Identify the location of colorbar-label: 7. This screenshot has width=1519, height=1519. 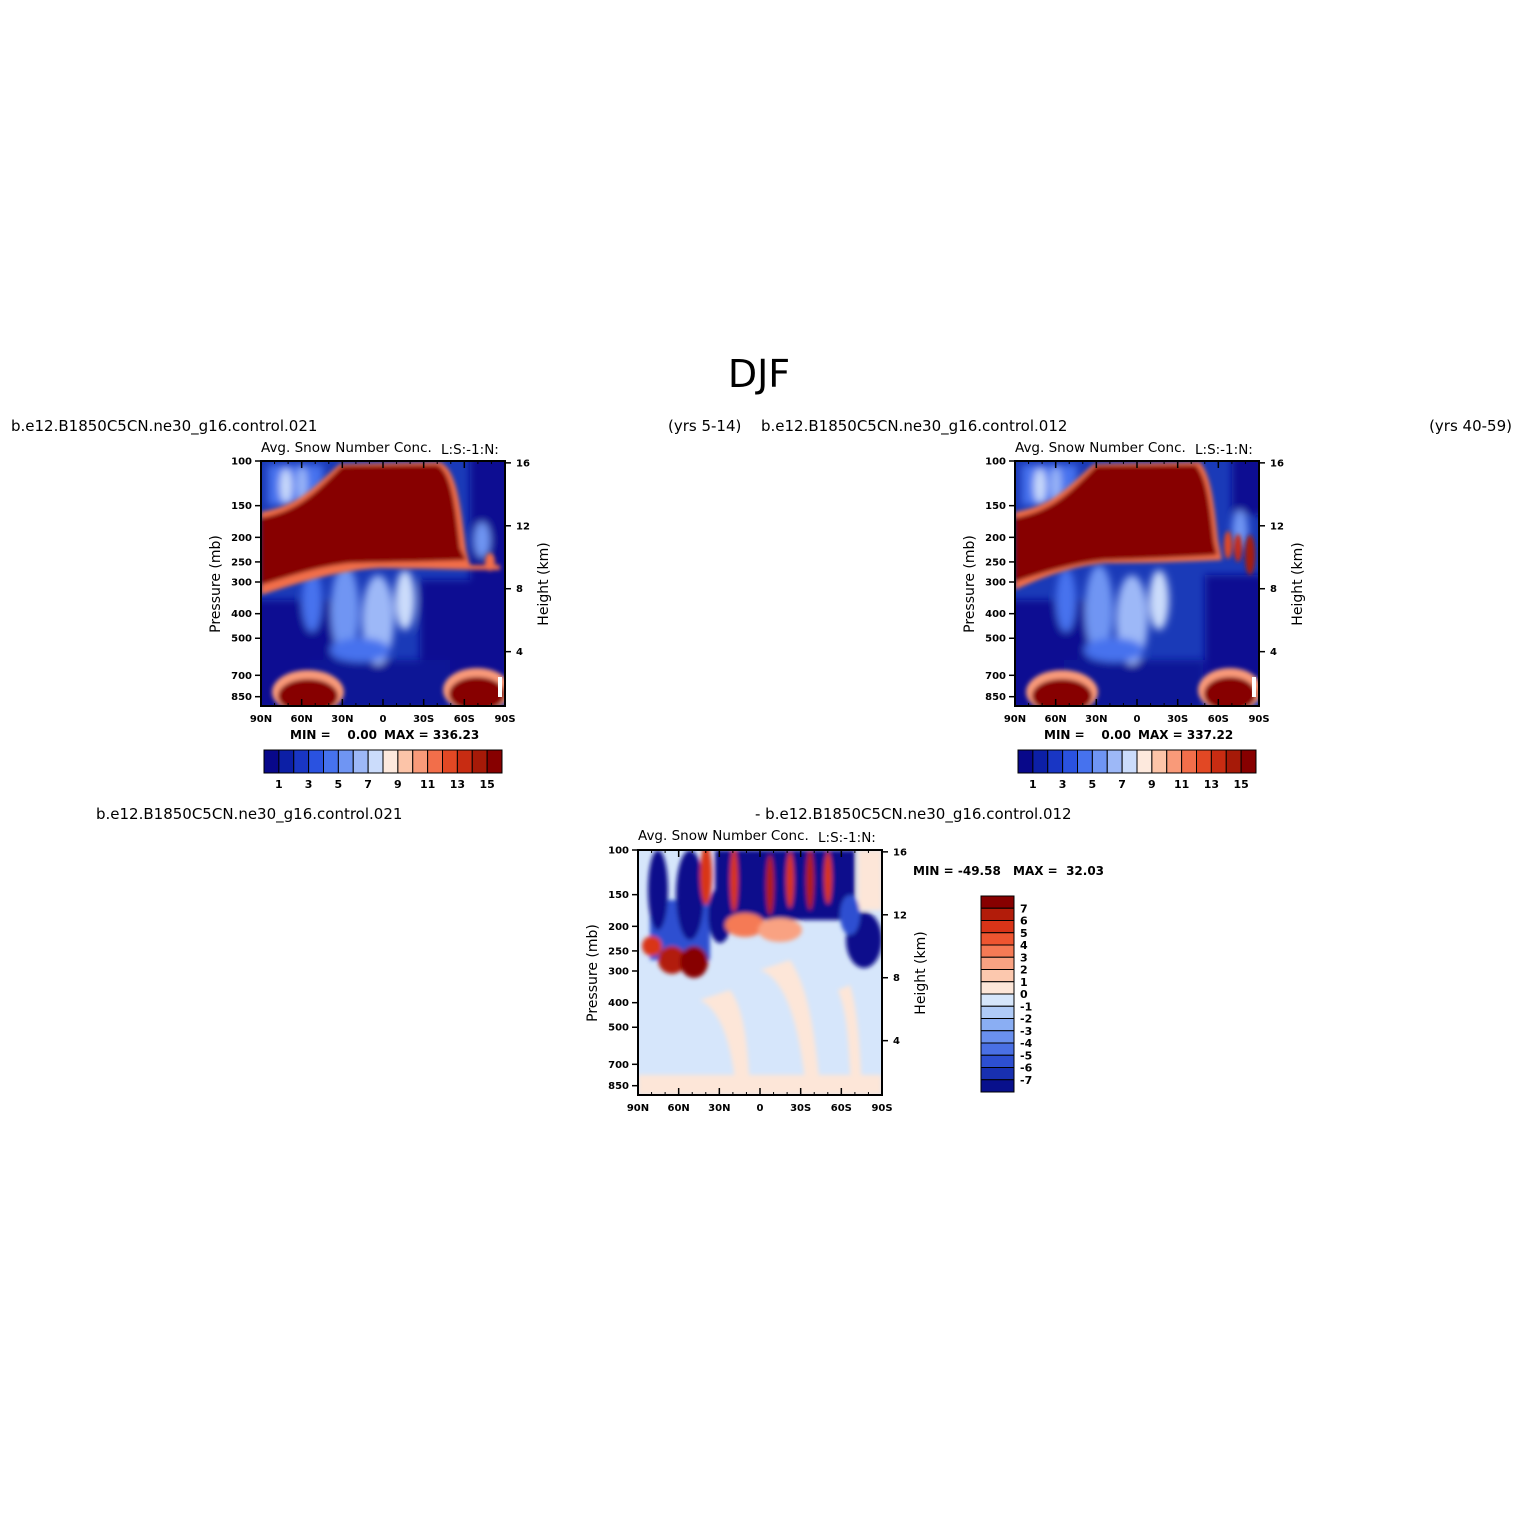
(368, 784).